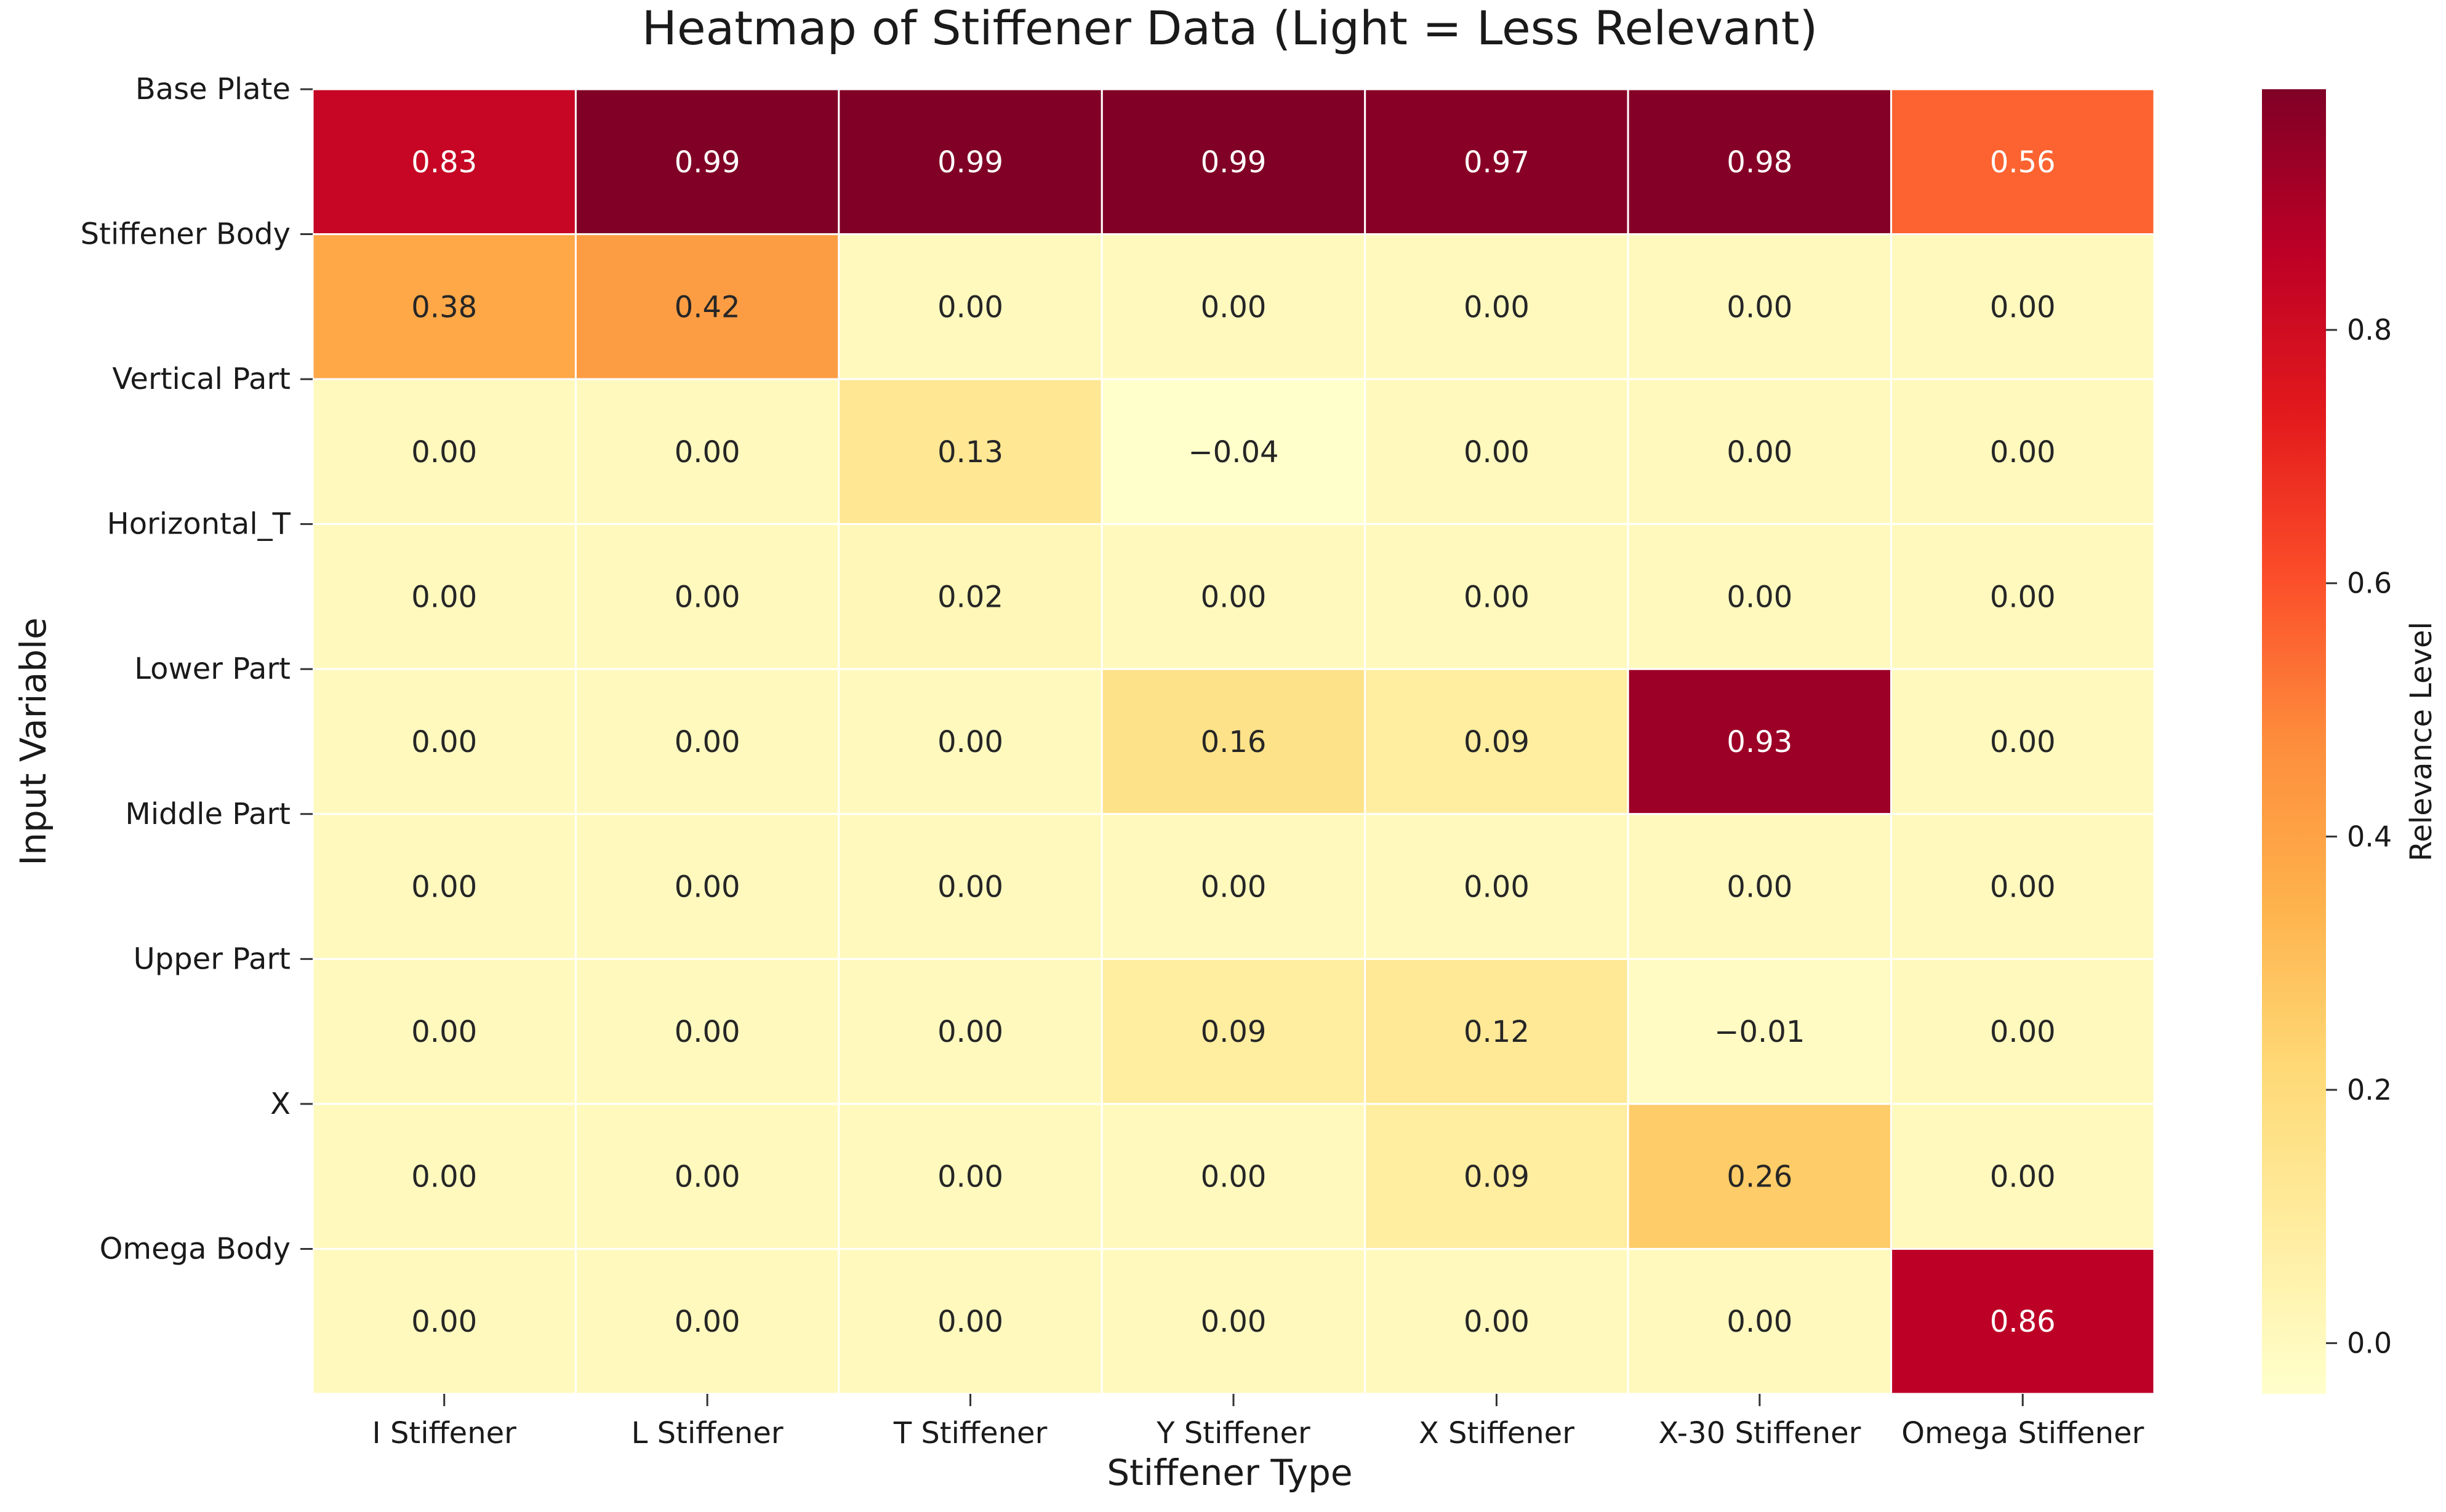 This screenshot has width=2446, height=1512. I want to click on colorbar-ticks: 0.0 0.2 0.4 0.6 0.8, so click(2359, 836).